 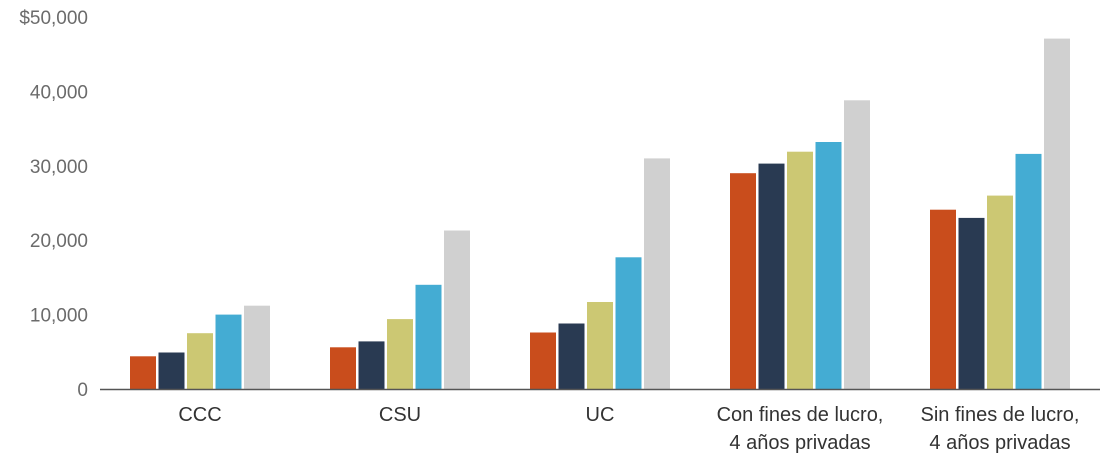 What do you see at coordinates (59, 92) in the screenshot?
I see `y-tick-label: 40,000` at bounding box center [59, 92].